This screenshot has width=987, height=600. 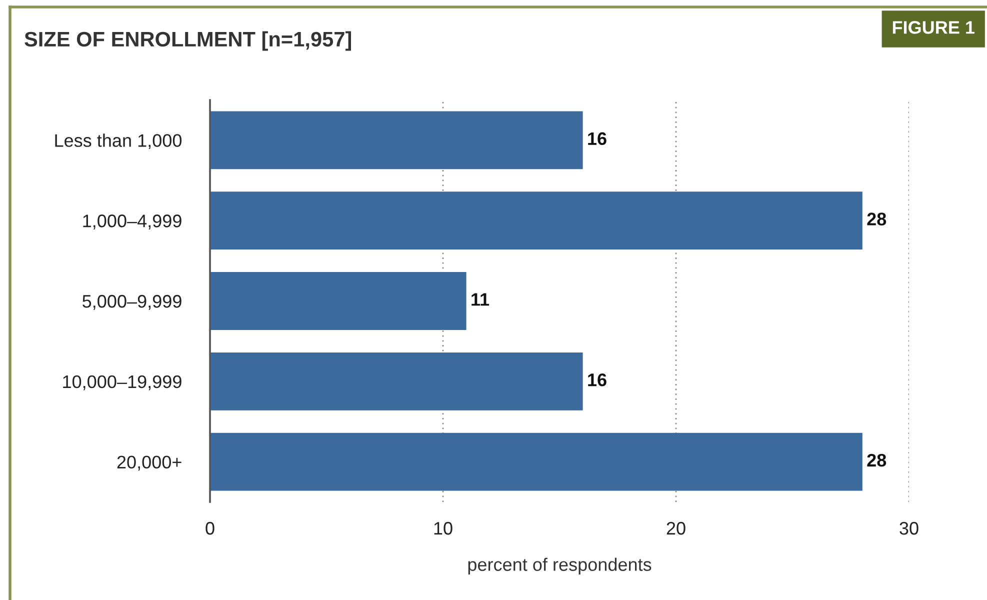 I want to click on y-tick-label: 1,000–4,999, so click(x=132, y=222).